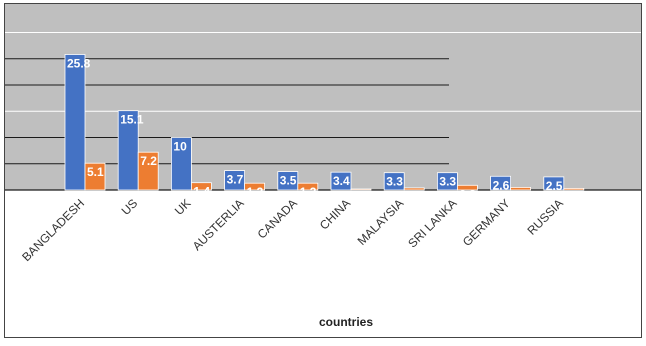  What do you see at coordinates (574, 197) in the screenshot?
I see `data-label: 0.3` at bounding box center [574, 197].